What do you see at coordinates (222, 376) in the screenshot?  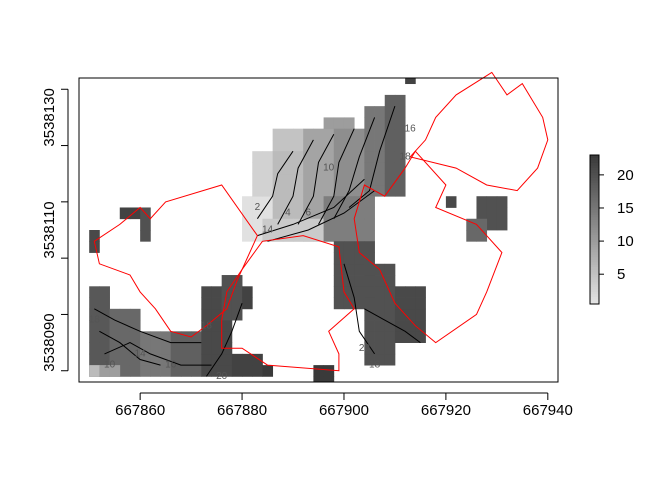 I see `contour-label: 20` at bounding box center [222, 376].